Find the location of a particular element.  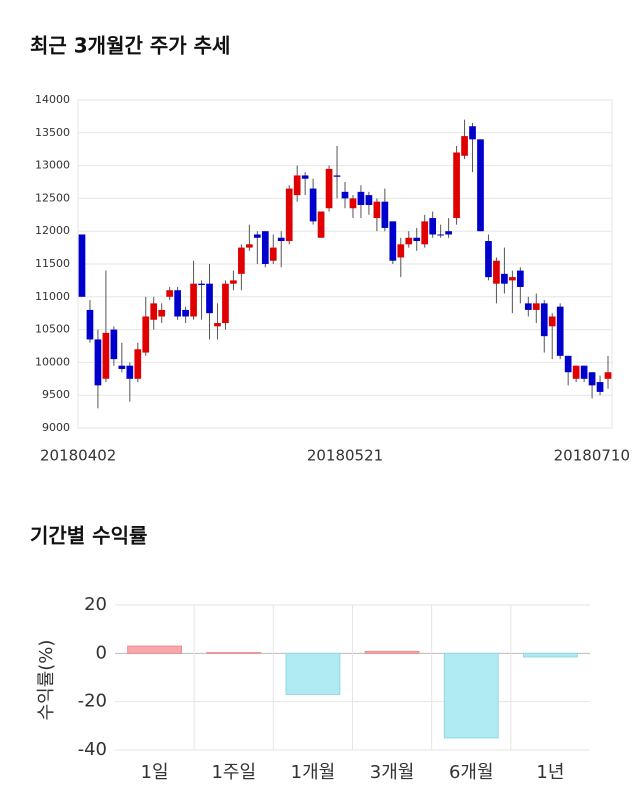

x-tick-label: 3개월 is located at coordinates (392, 772).